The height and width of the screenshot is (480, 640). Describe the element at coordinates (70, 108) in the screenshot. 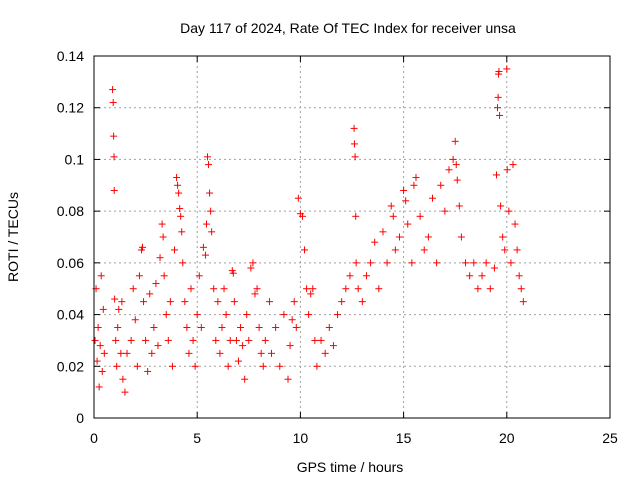

I see `y-tick-label: 0.12` at that location.